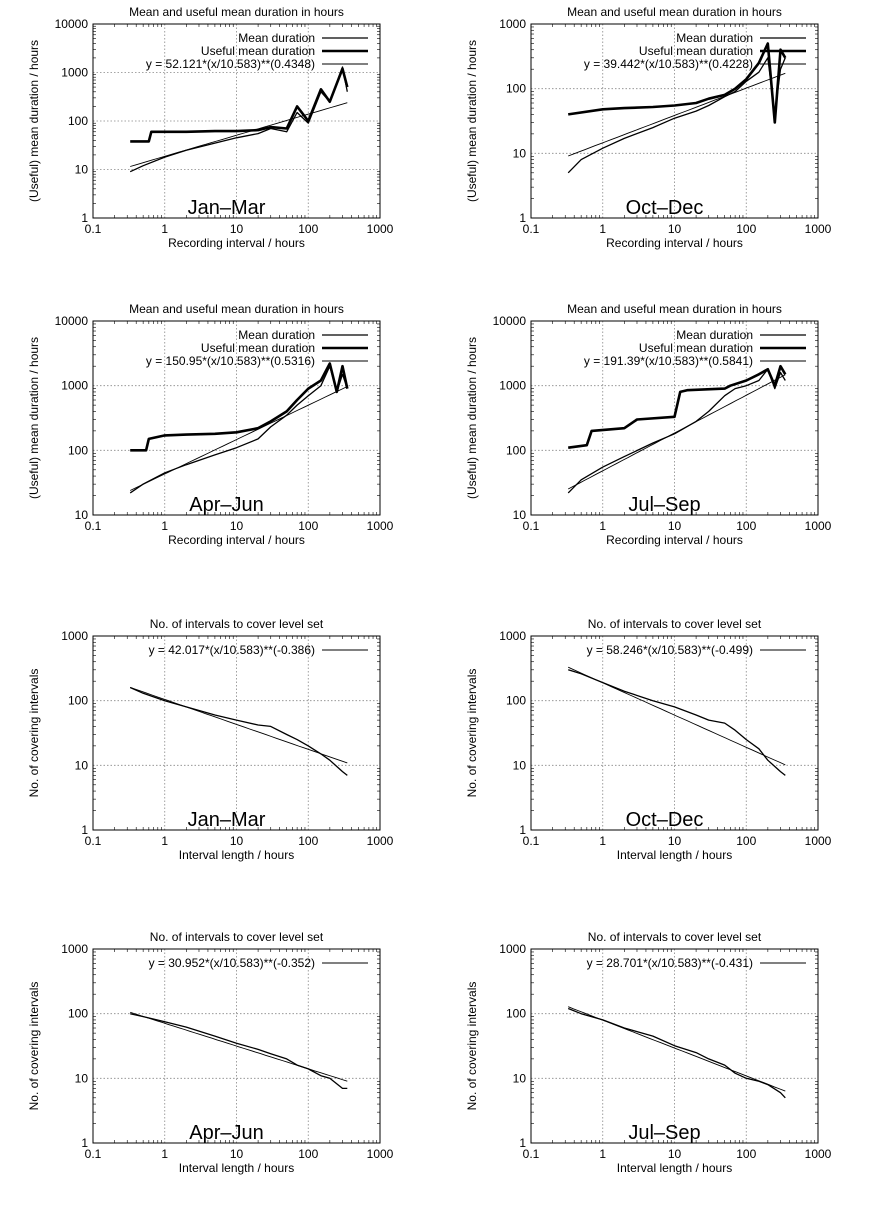 Image resolution: width=876 pixels, height=1220 pixels. What do you see at coordinates (670, 650) in the screenshot?
I see `legend-label: y = 58.246*(x/10.583)**(-0.499)` at bounding box center [670, 650].